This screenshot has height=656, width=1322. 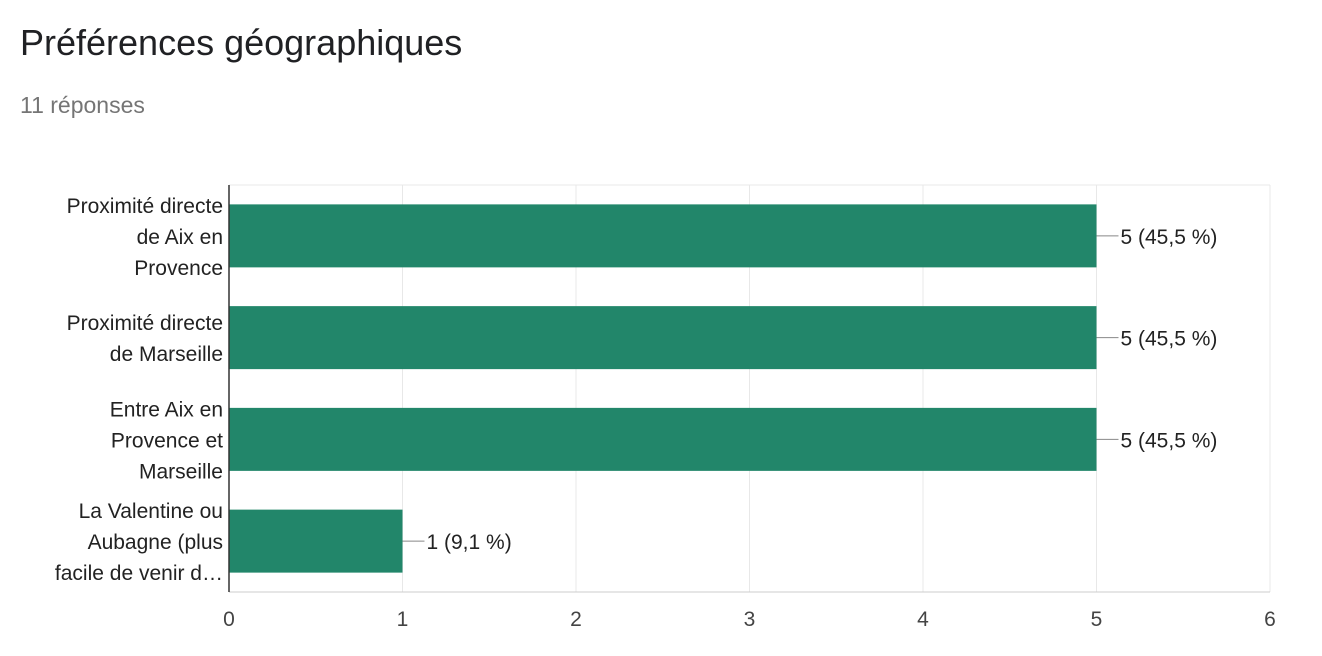 I want to click on category-label: Entre Aix en Provence et Marseille, so click(x=166, y=440).